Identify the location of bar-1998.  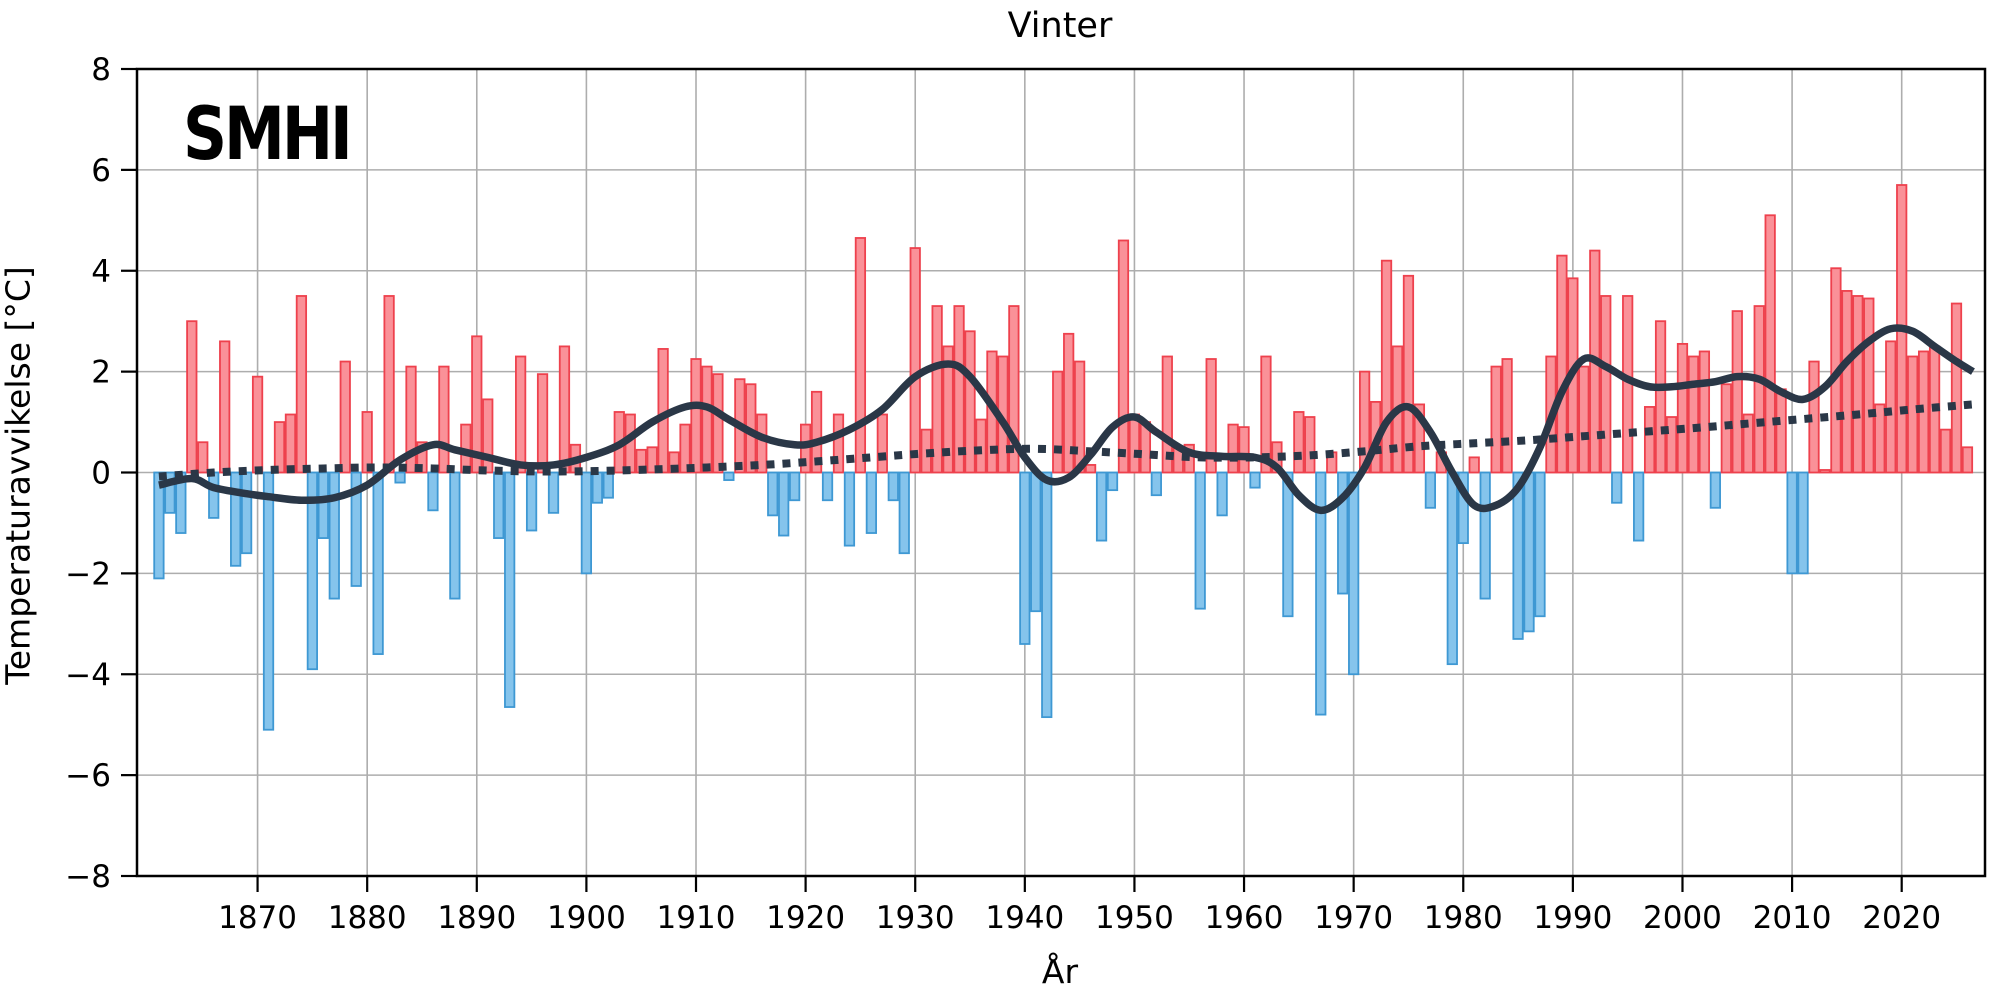
(1660, 397).